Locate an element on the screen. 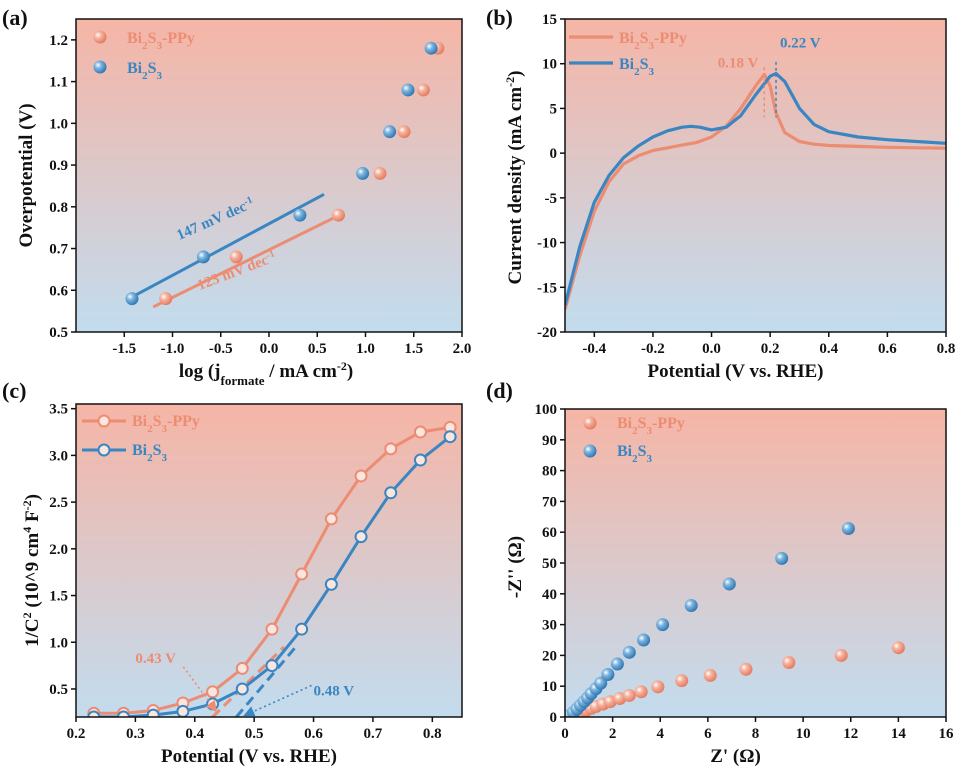 This screenshot has height=776, width=960. y-tick-label: 0.8 is located at coordinates (58, 208).